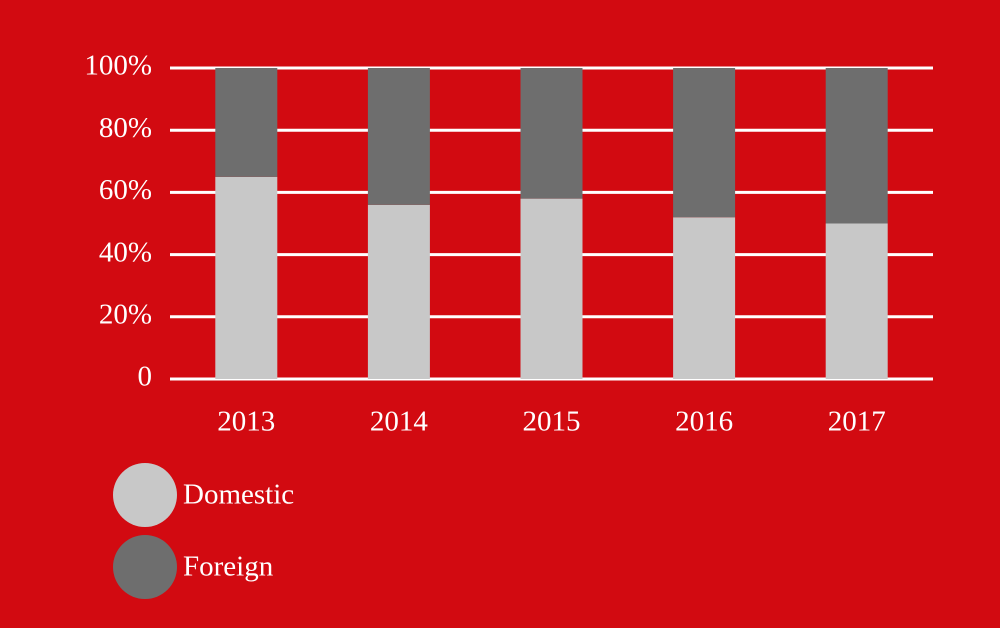 This screenshot has height=628, width=1000. Describe the element at coordinates (238, 495) in the screenshot. I see `legend-label: Domestic` at that location.